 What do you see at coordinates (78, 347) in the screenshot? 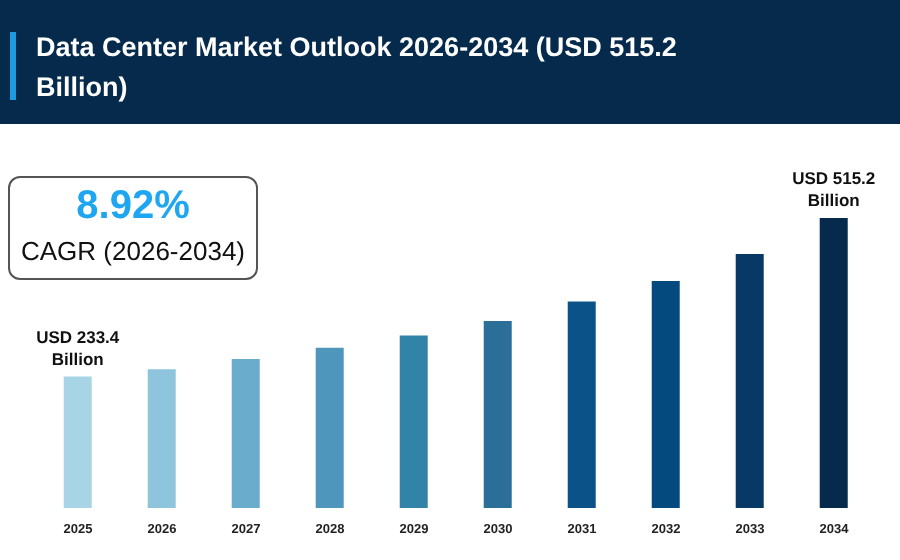
I see `data-label: USD 233.4 Billion` at bounding box center [78, 347].